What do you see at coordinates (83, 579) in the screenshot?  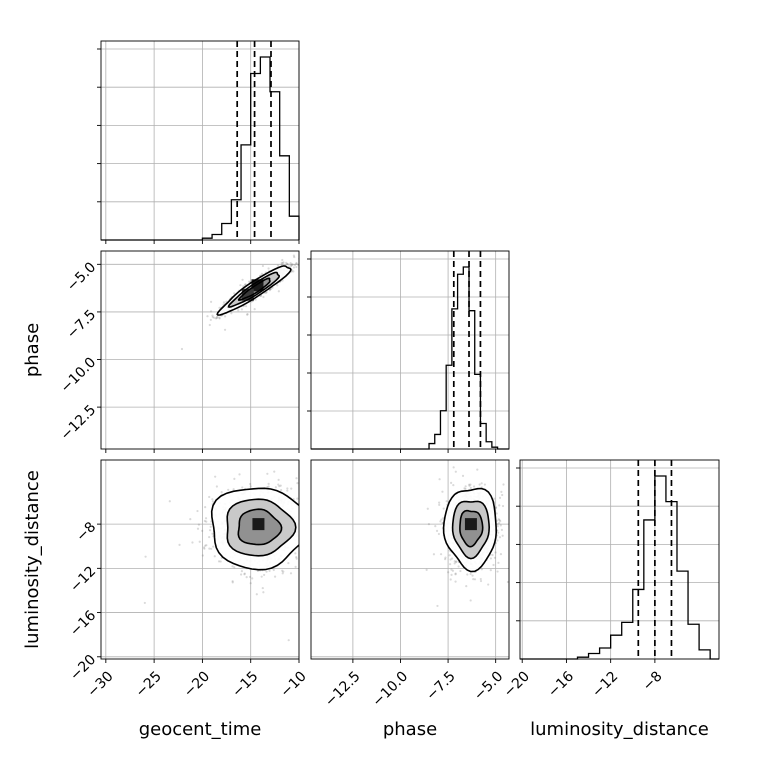 I see `ytick-label-luminosity_distance: −12` at bounding box center [83, 579].